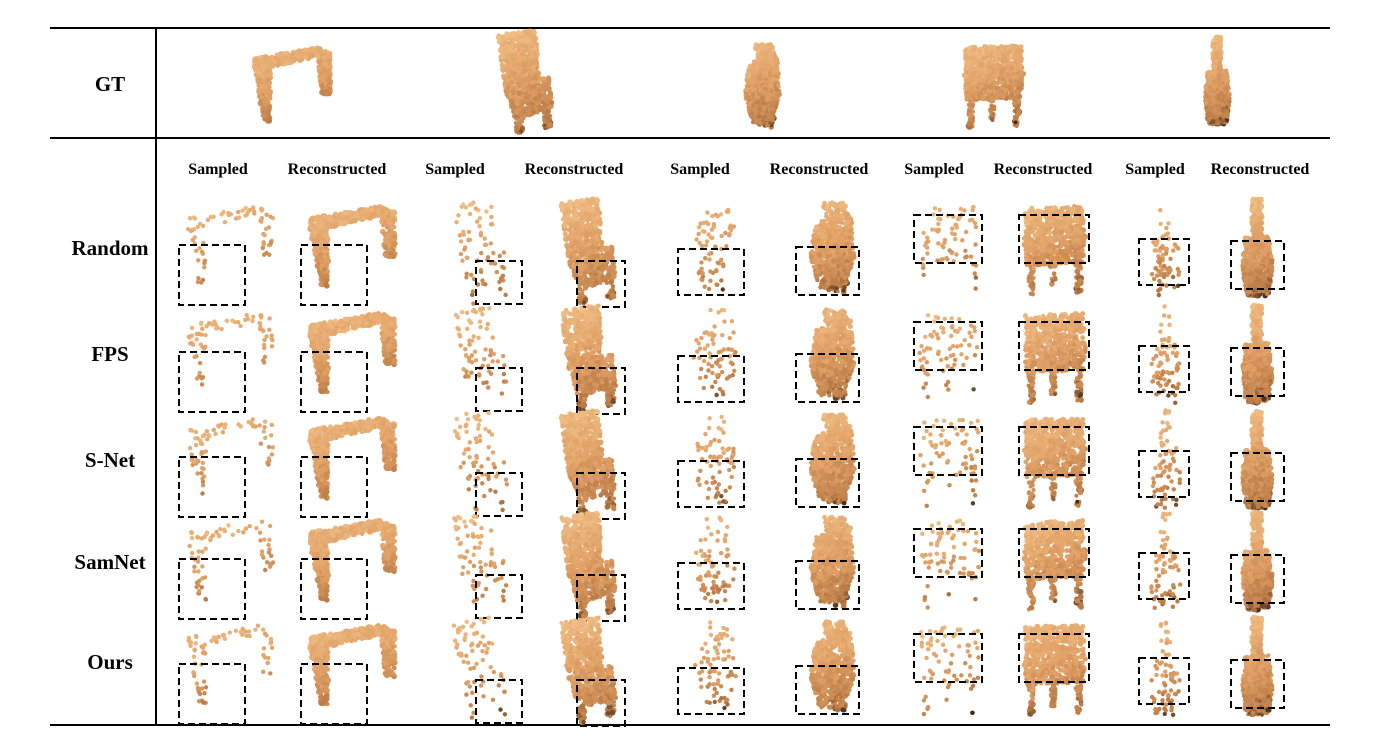  What do you see at coordinates (934, 170) in the screenshot?
I see `col-armchair-sampled-label: Sampled` at bounding box center [934, 170].